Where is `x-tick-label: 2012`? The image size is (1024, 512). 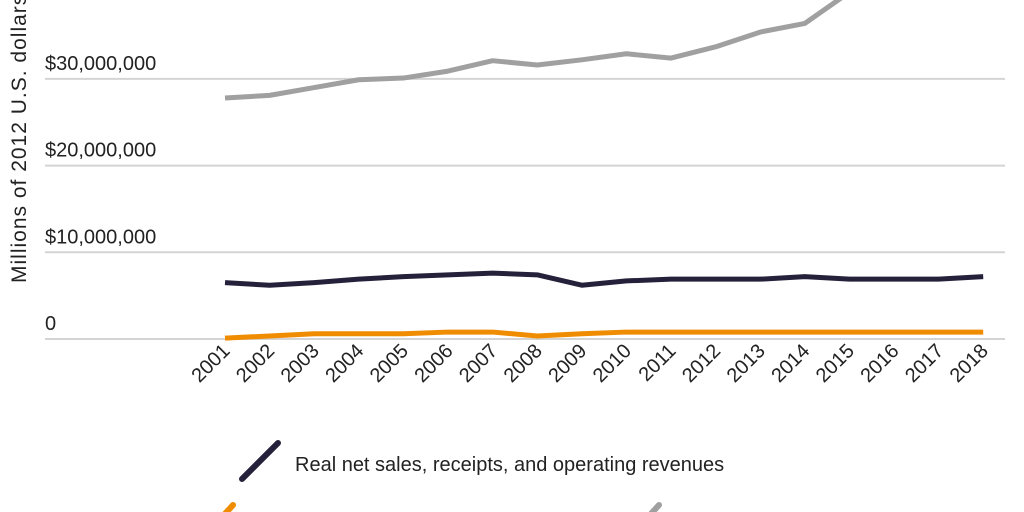 x-tick-label: 2012 is located at coordinates (701, 363).